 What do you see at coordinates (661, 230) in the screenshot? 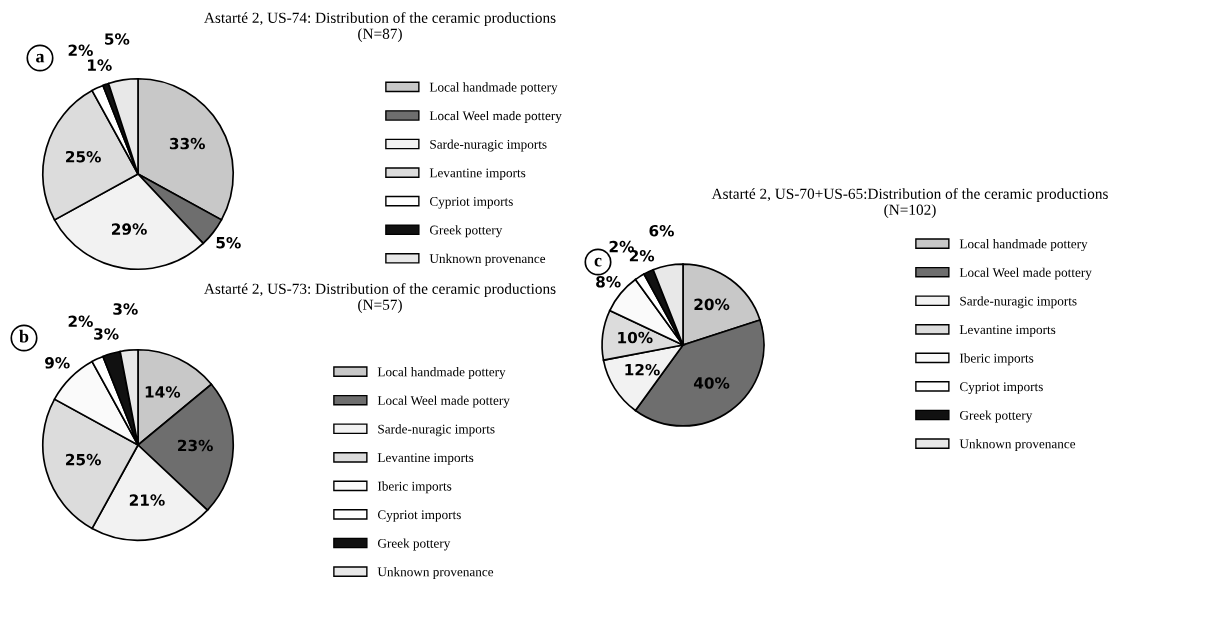
I see `data-label: 6%` at bounding box center [661, 230].